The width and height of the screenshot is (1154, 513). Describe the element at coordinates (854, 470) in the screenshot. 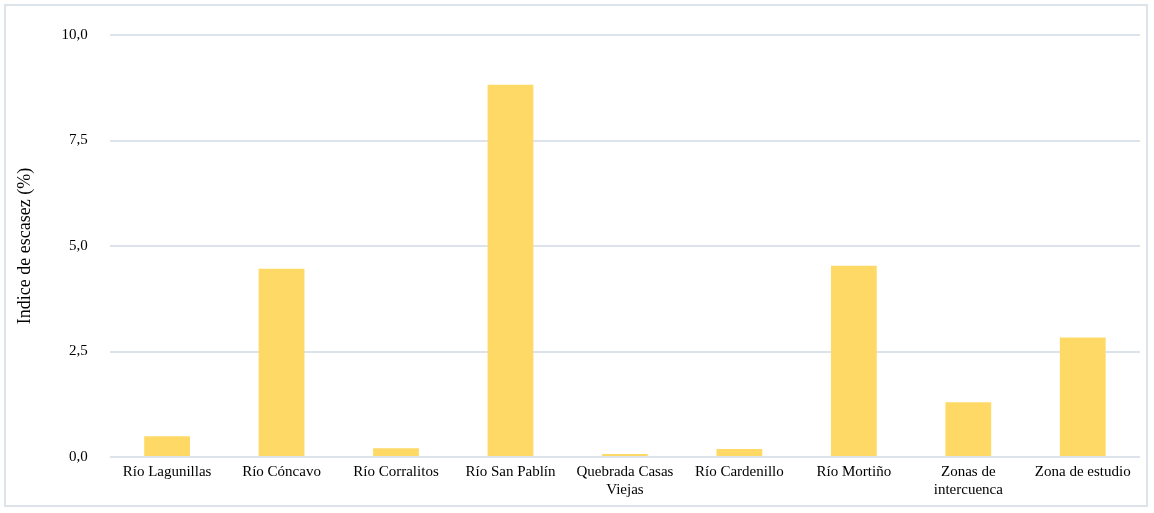

I see `x-tick-label: Río Mortiño` at that location.